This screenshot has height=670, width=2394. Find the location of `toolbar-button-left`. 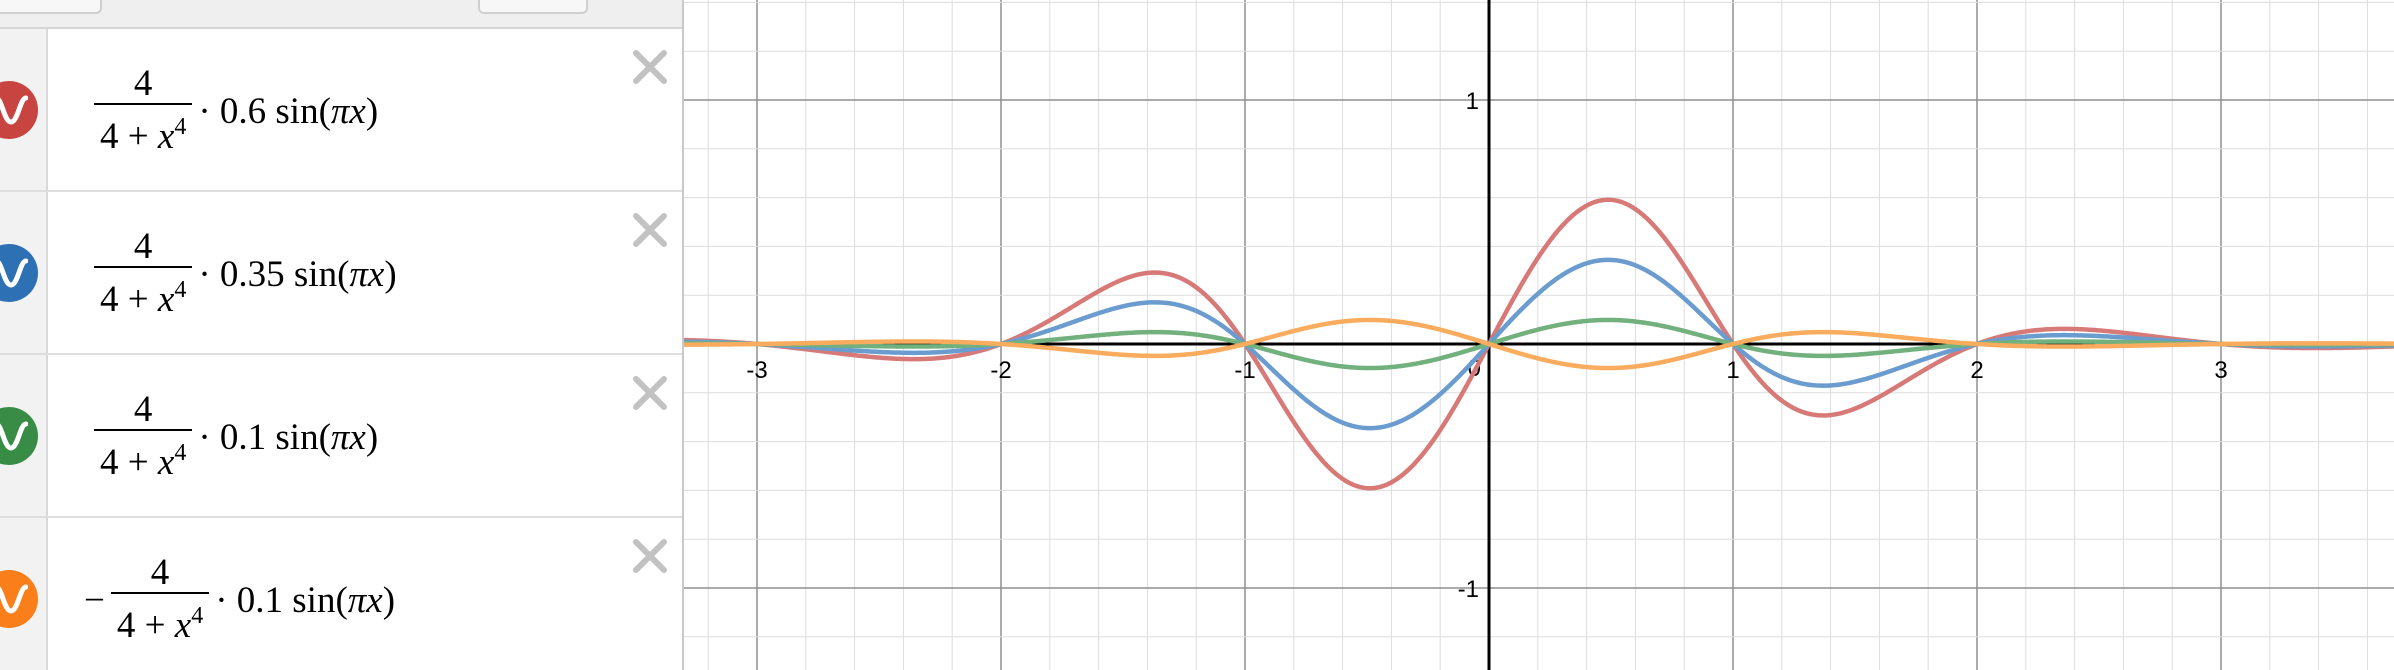

toolbar-button-left is located at coordinates (51, 7).